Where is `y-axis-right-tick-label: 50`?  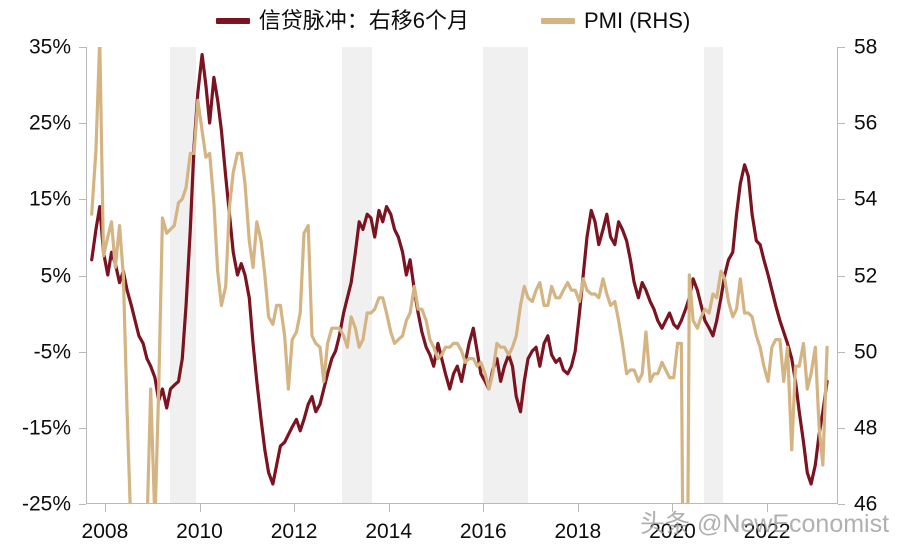 y-axis-right-tick-label: 50 is located at coordinates (866, 352).